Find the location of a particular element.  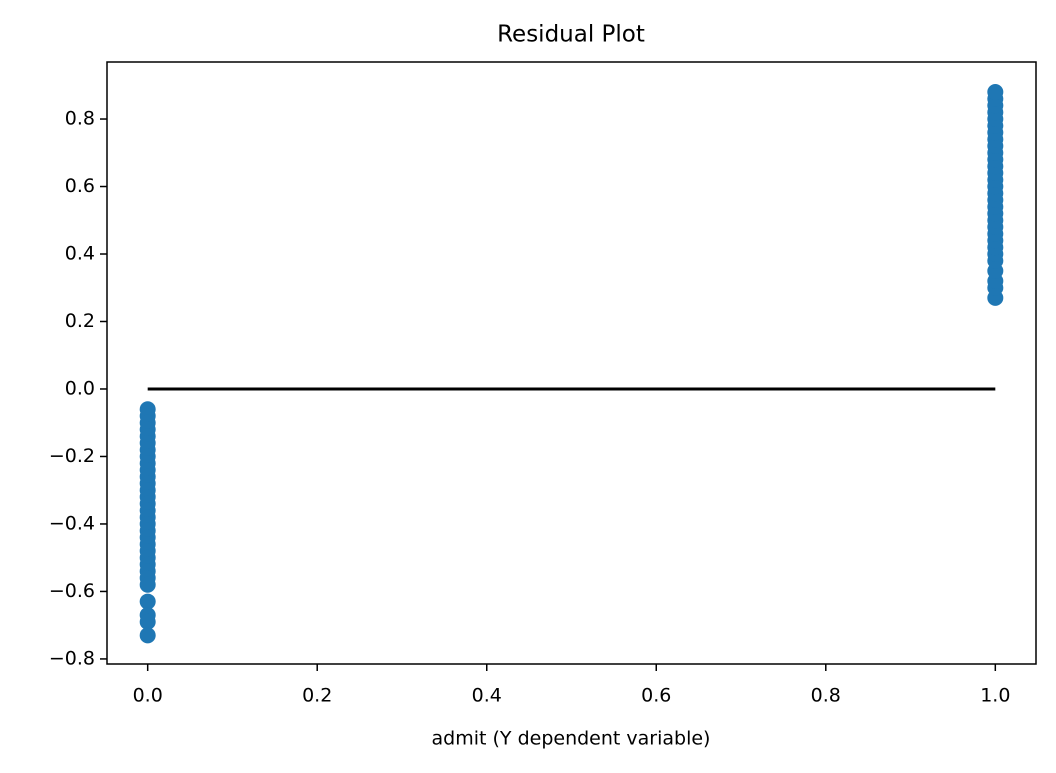

y-tick-label: 0.0 is located at coordinates (80, 388).